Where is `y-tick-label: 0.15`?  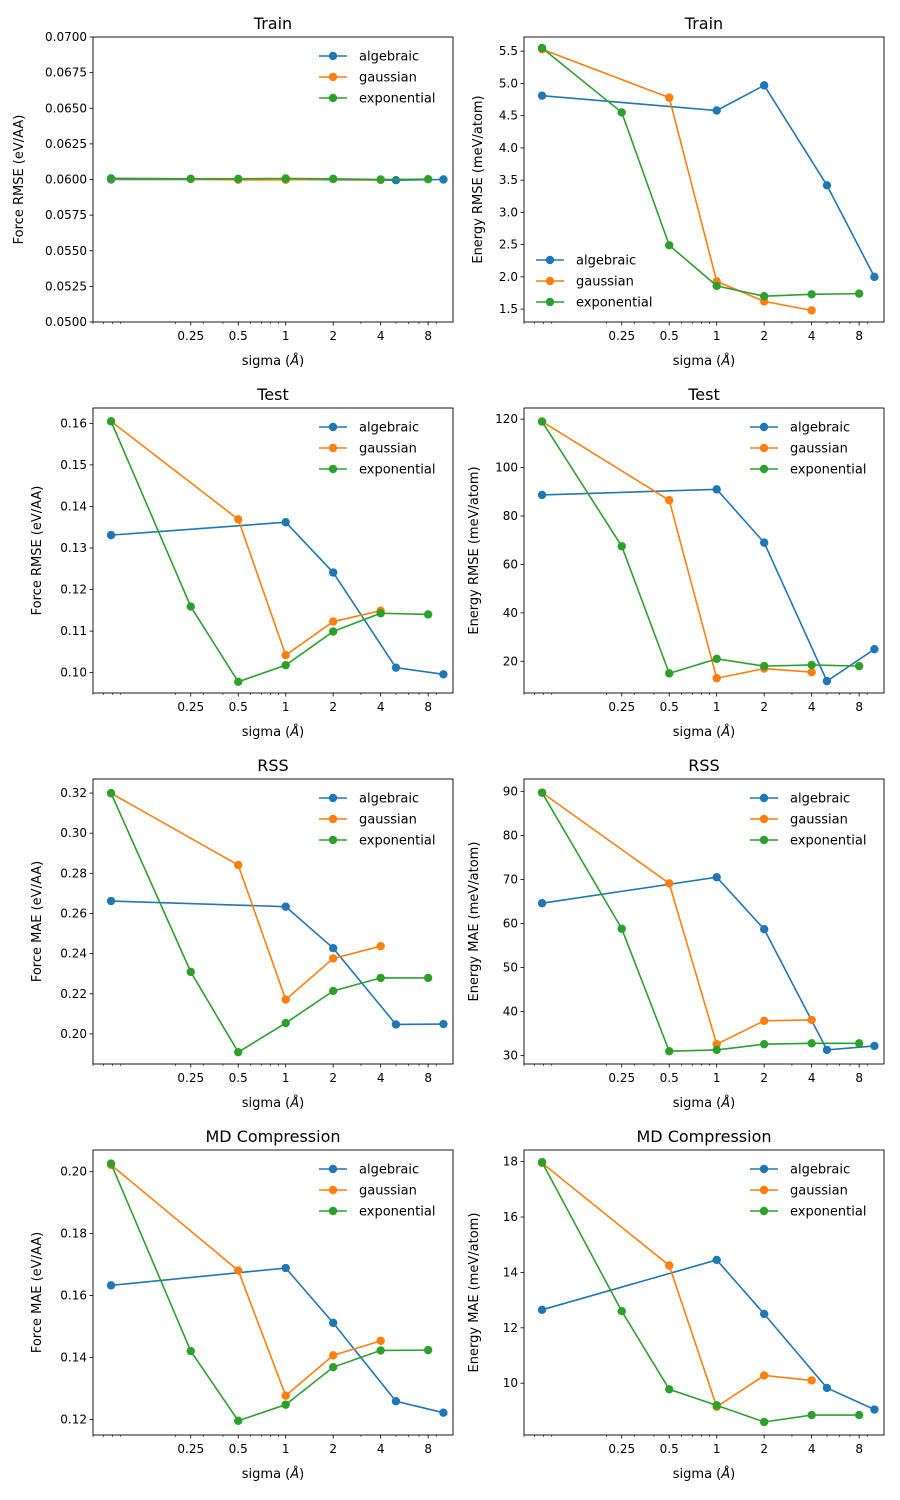
y-tick-label: 0.15 is located at coordinates (73, 465).